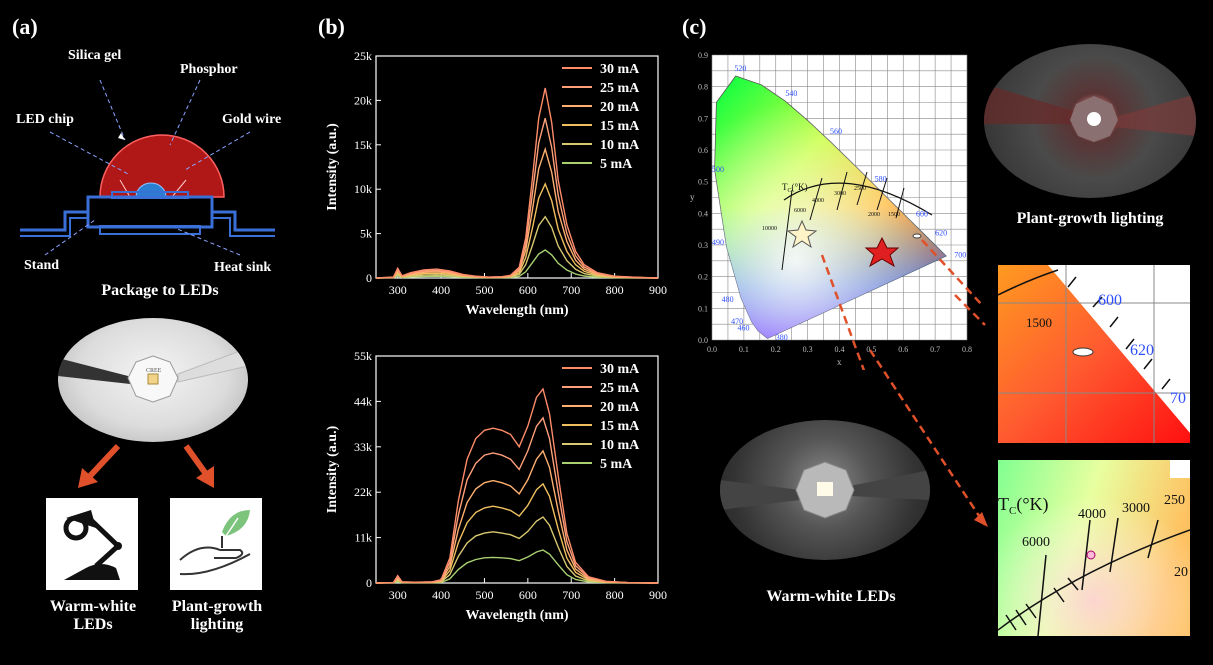 The image size is (1213, 665). Describe the element at coordinates (795, 188) in the screenshot. I see `tc-label: TC(°K)` at that location.